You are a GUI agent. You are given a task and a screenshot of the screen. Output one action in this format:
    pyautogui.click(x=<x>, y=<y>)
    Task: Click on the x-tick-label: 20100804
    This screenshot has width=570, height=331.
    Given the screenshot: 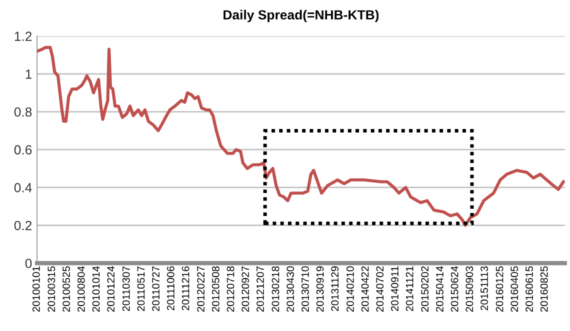 What is the action you would take?
    pyautogui.click(x=81, y=289)
    